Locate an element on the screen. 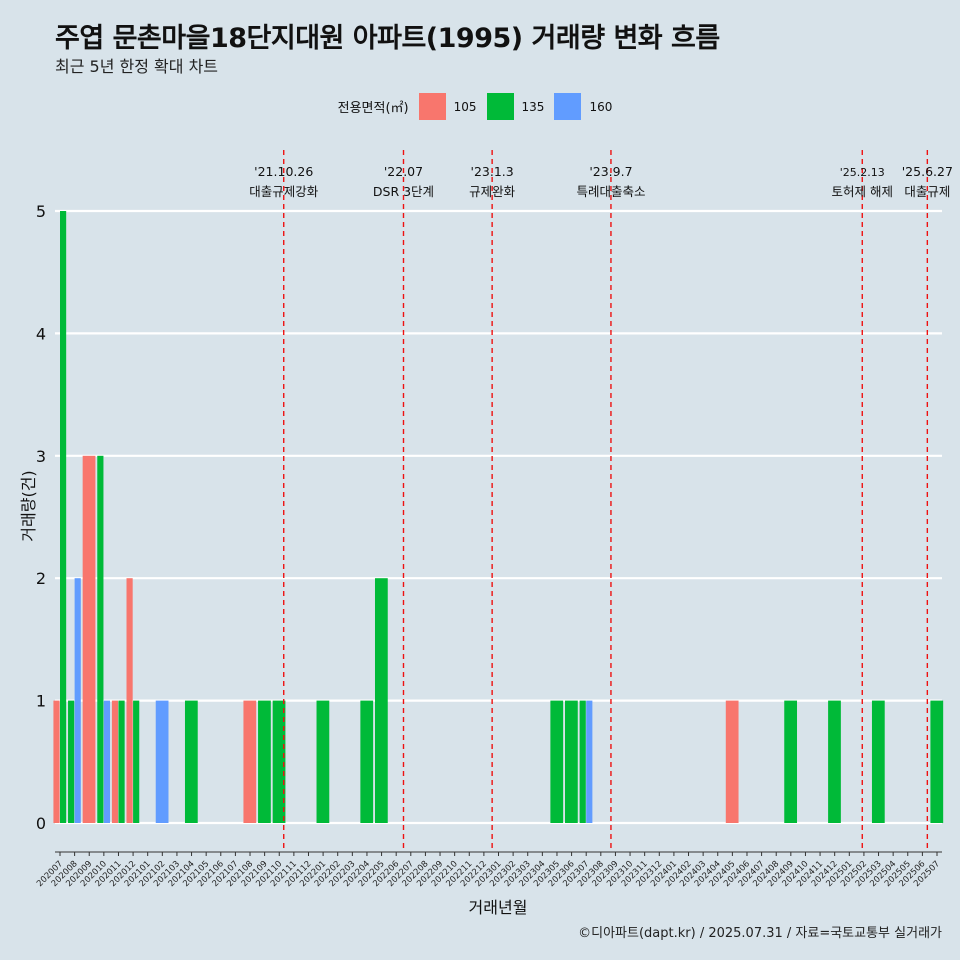 The height and width of the screenshot is (960, 960). y-tick-label: 2 is located at coordinates (41, 578).